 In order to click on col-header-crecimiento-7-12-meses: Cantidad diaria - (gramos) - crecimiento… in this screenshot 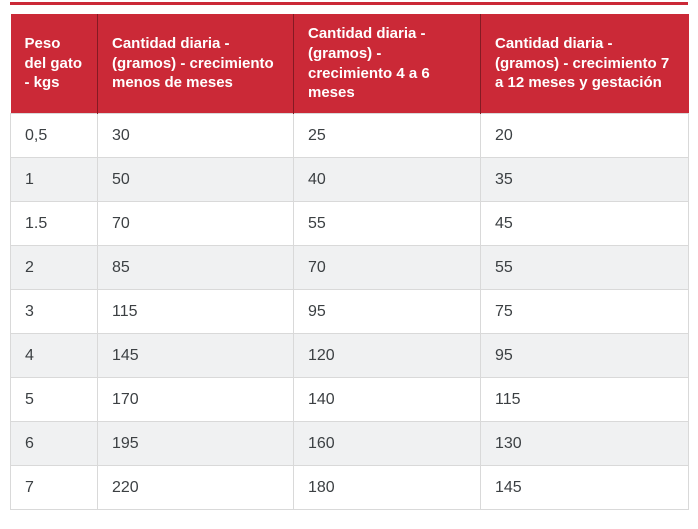, I will do `click(584, 64)`.